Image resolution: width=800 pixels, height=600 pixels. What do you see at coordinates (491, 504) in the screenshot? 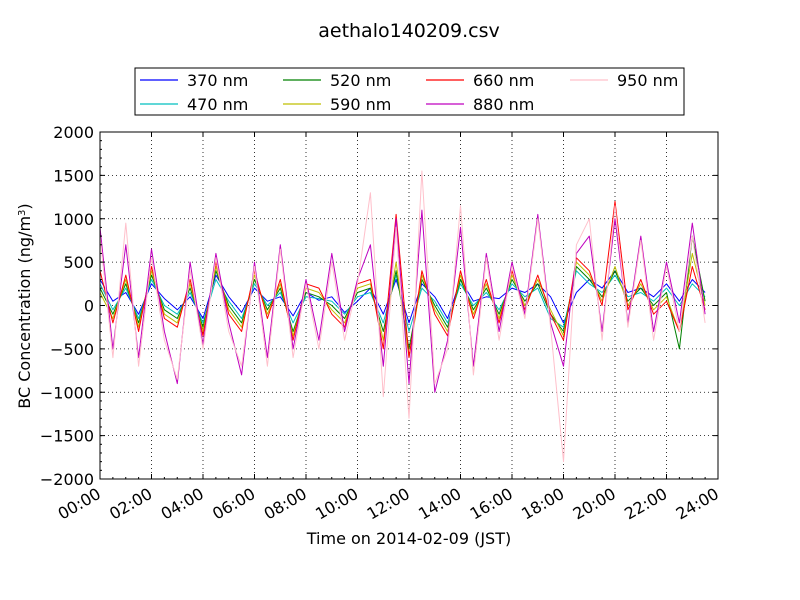
I see `x-tick-label: 16:00` at bounding box center [491, 504].